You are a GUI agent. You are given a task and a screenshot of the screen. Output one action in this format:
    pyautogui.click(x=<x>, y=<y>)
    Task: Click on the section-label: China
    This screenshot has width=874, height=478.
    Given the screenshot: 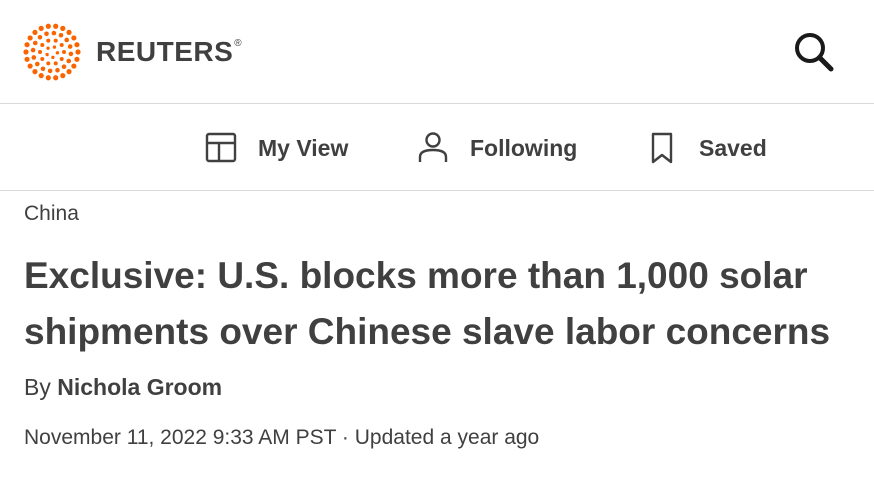 What is the action you would take?
    pyautogui.click(x=51, y=213)
    